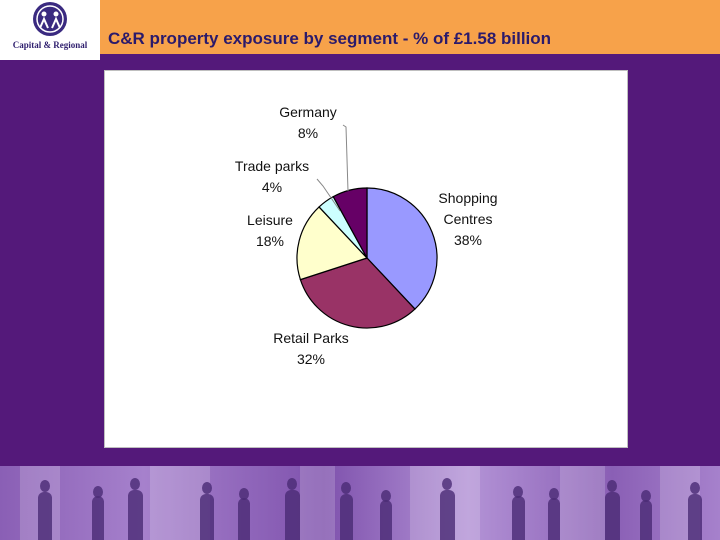 Image resolution: width=720 pixels, height=540 pixels. I want to click on company-logo: Capital & Regional, so click(50, 30).